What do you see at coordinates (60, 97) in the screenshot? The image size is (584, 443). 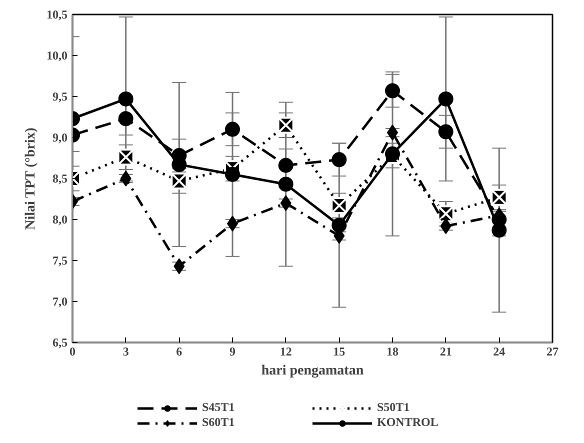 I see `y-tick-label: 9,5` at bounding box center [60, 97].